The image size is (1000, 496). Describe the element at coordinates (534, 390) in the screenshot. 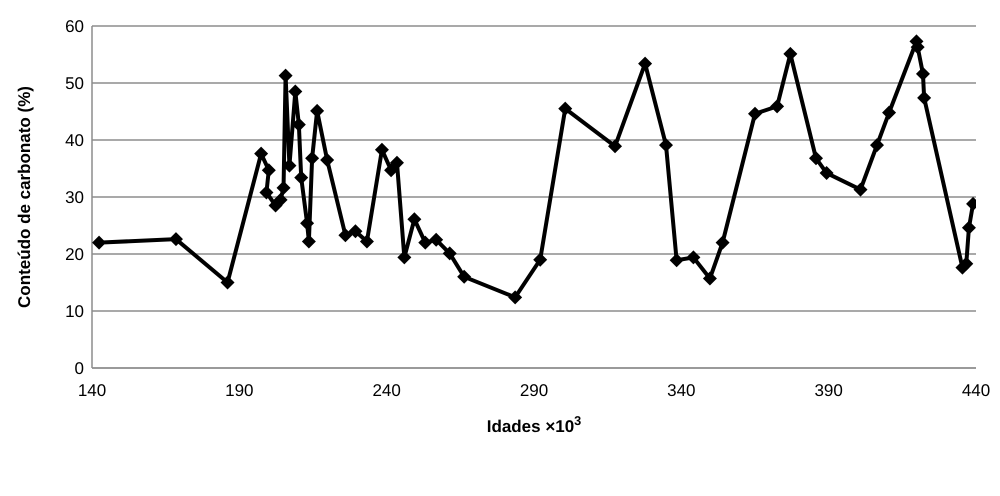

I see `x-tick-label: 290` at that location.